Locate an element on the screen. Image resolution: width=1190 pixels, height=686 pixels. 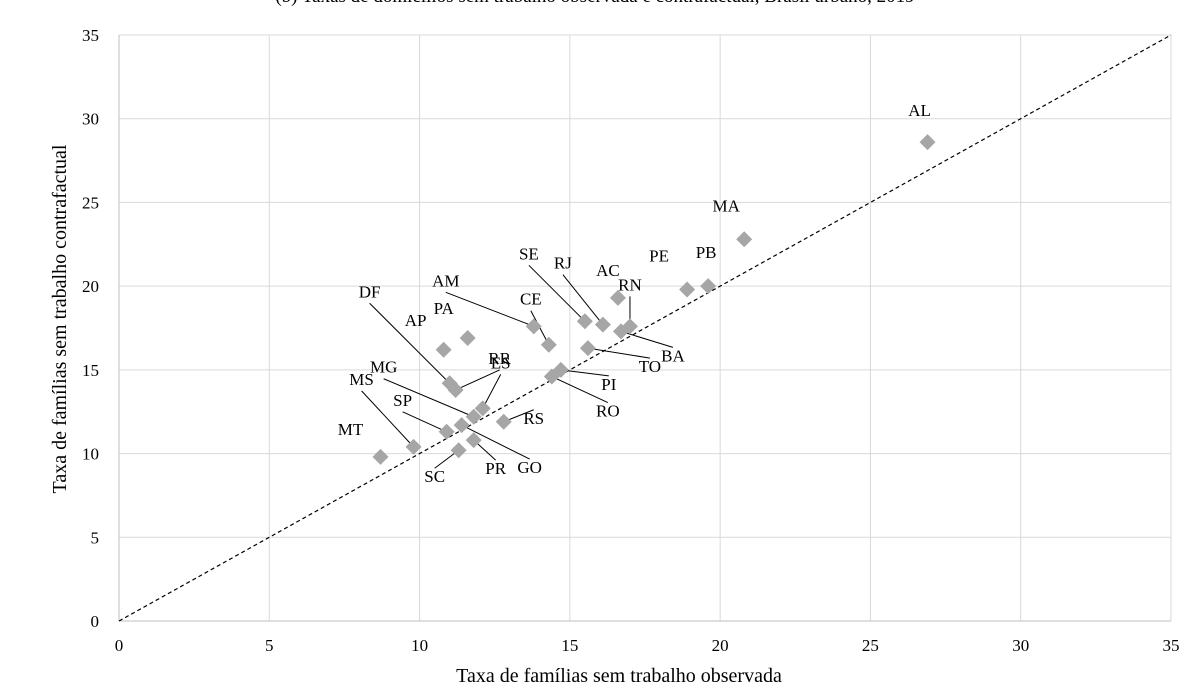
point-label: MA is located at coordinates (726, 205).